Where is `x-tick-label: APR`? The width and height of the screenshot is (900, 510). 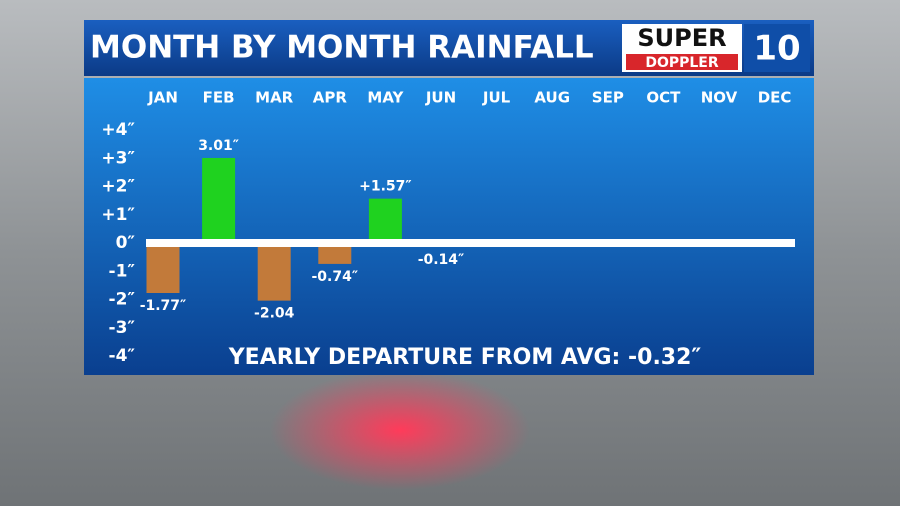
x-tick-label: APR is located at coordinates (330, 98).